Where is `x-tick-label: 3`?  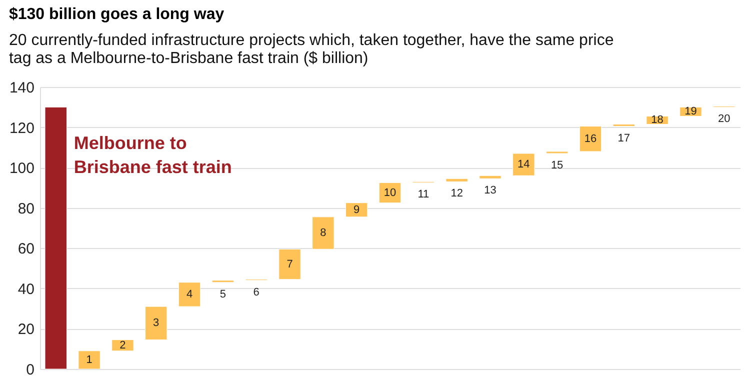 x-tick-label: 3 is located at coordinates (156, 323).